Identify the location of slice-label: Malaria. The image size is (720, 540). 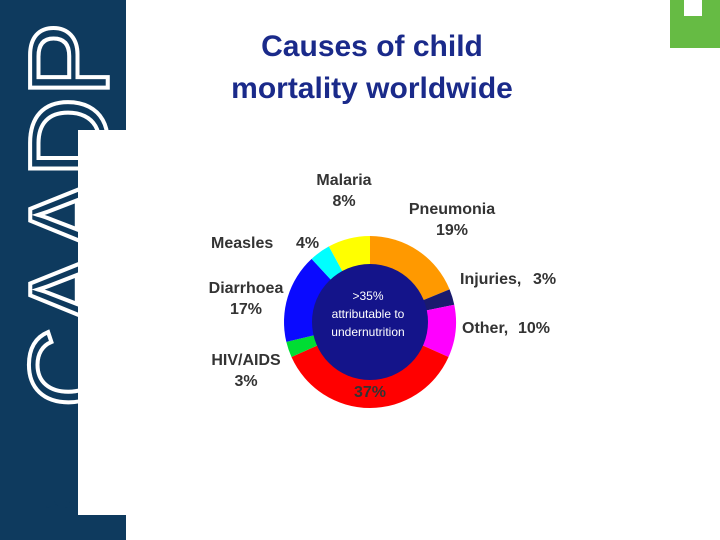
(343, 180).